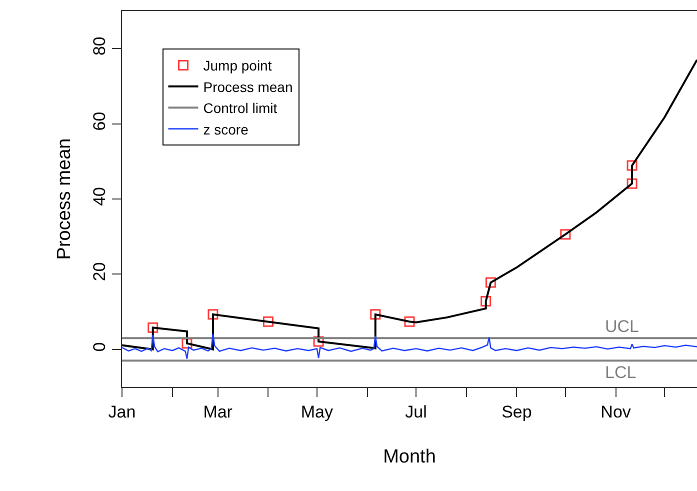  I want to click on y-tick-label: 80, so click(100, 46).